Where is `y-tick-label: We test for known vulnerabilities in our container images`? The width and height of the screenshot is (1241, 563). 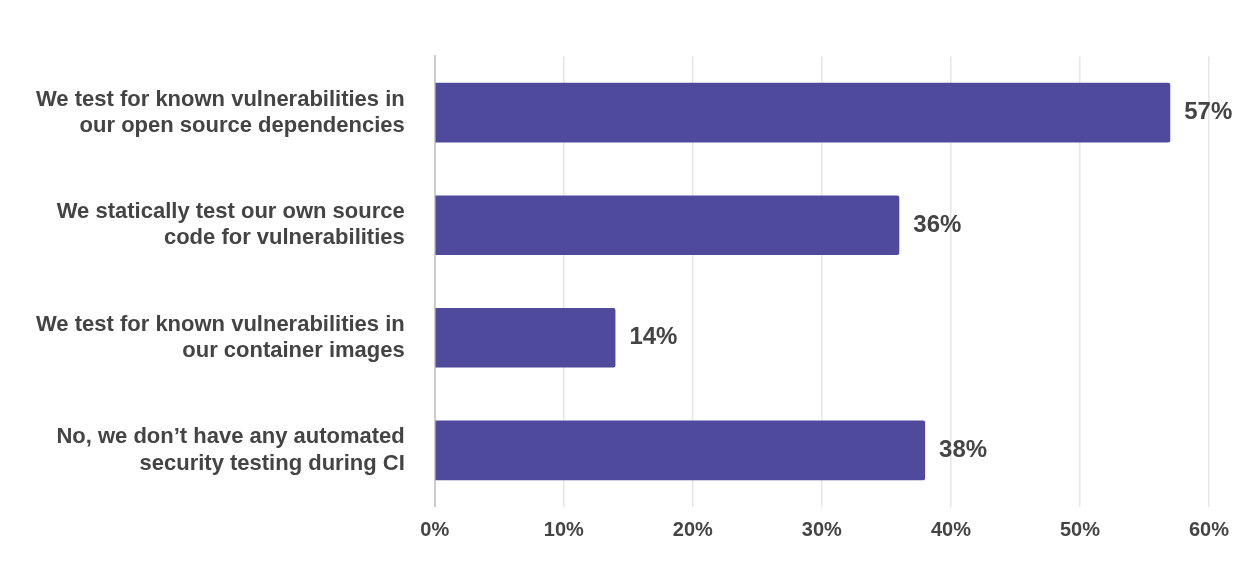 y-tick-label: We test for known vulnerabilities in our container images is located at coordinates (220, 336).